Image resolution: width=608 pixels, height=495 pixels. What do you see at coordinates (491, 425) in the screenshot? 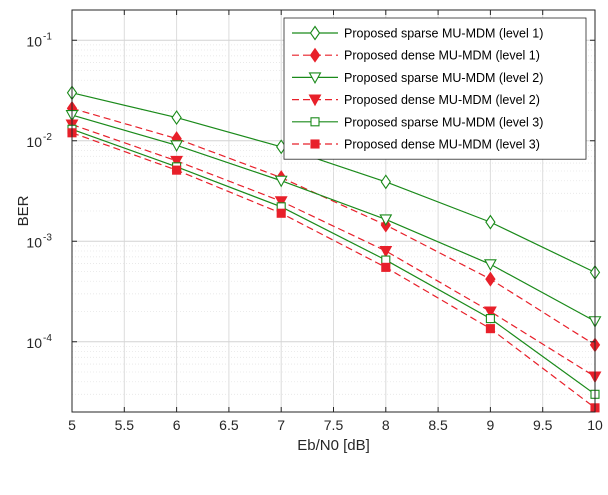
I see `x-tick-label: 9` at bounding box center [491, 425].